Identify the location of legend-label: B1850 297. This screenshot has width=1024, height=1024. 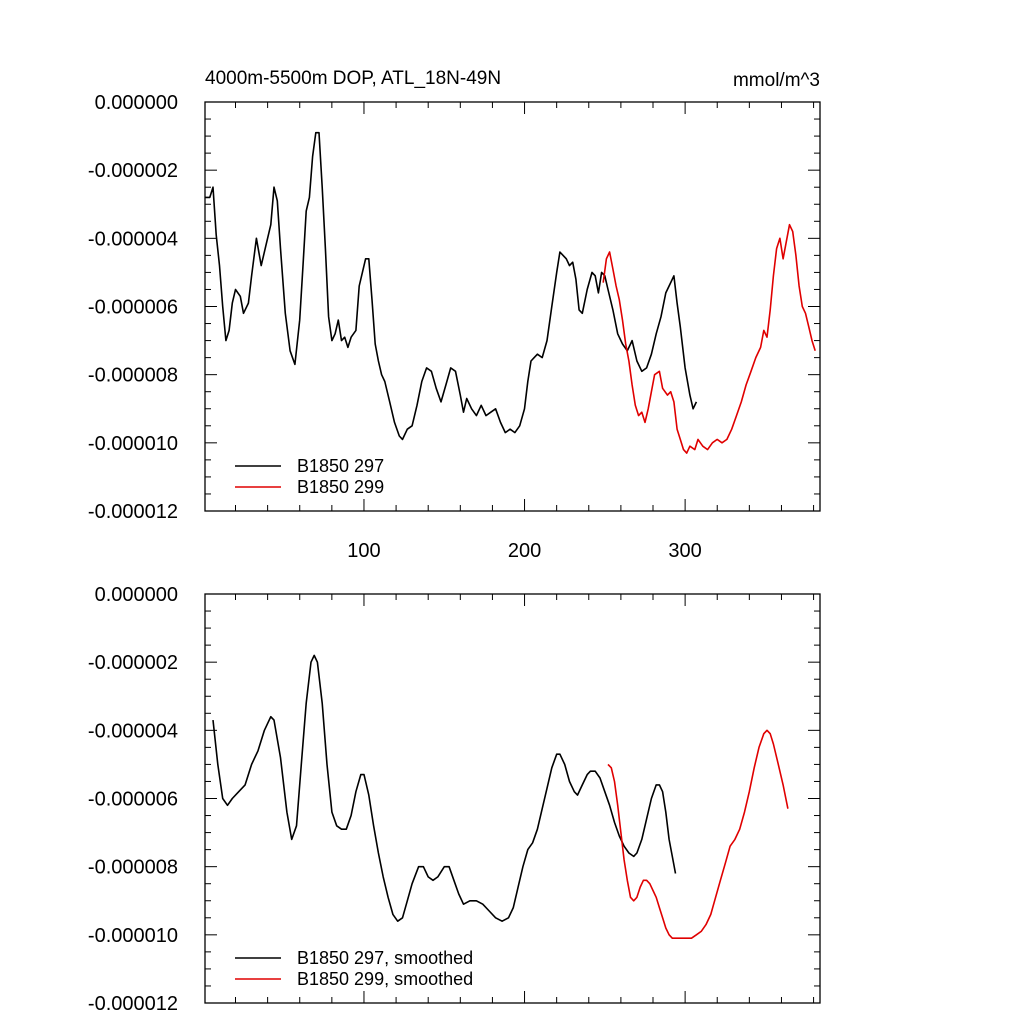
(340, 466).